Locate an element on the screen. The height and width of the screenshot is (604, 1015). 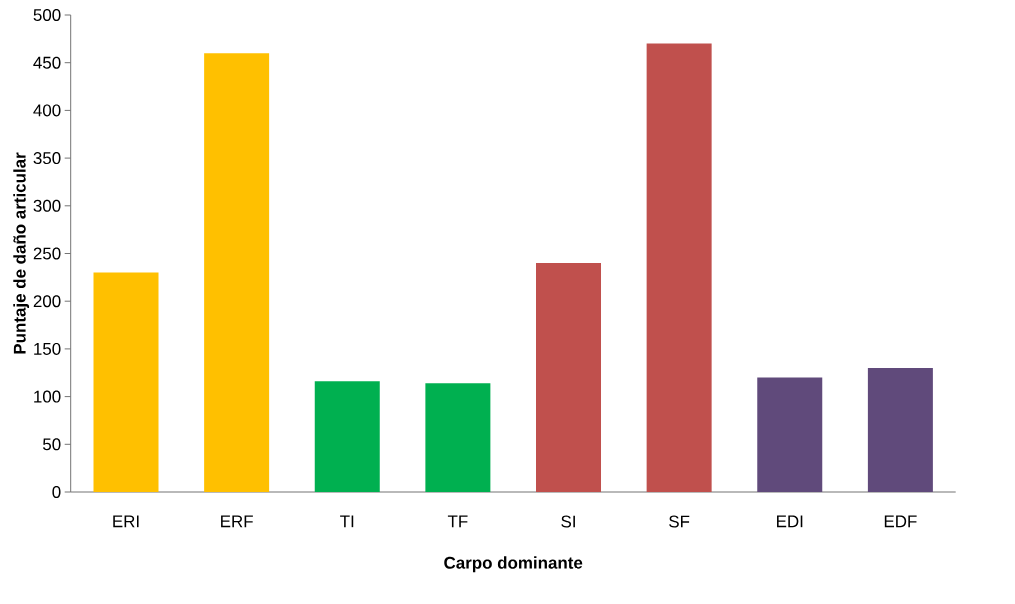
y-tick-label: 350 is located at coordinates (47, 158).